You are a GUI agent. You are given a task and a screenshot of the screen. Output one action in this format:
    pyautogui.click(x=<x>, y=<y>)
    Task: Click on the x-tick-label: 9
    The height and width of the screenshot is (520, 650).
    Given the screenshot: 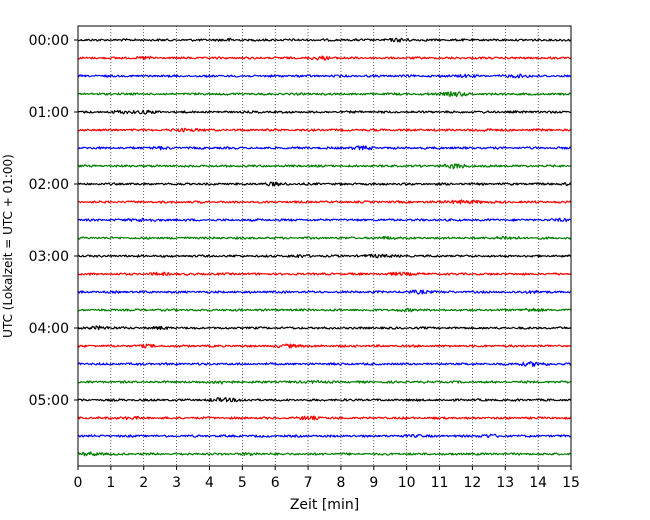 What is the action you would take?
    pyautogui.click(x=373, y=483)
    